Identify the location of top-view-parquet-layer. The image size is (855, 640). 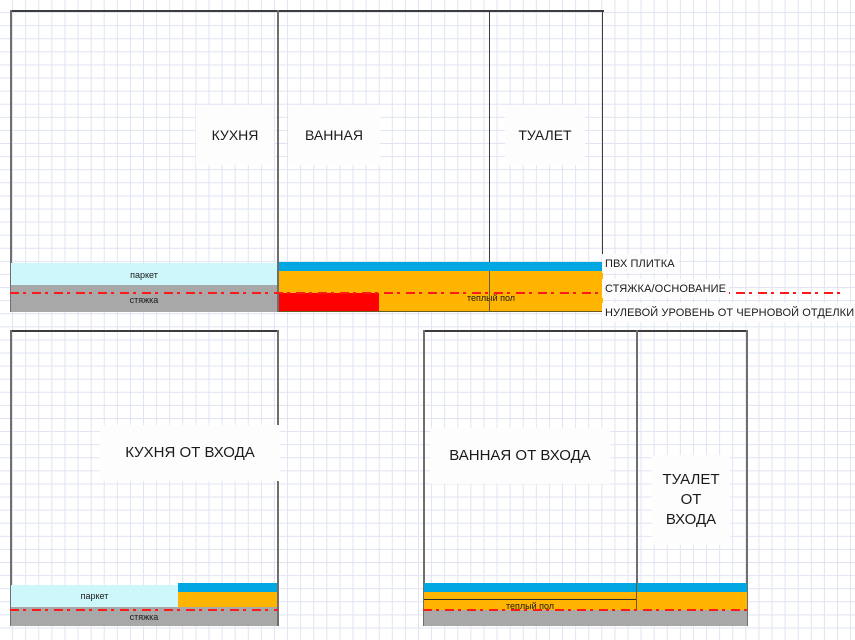
(144, 274).